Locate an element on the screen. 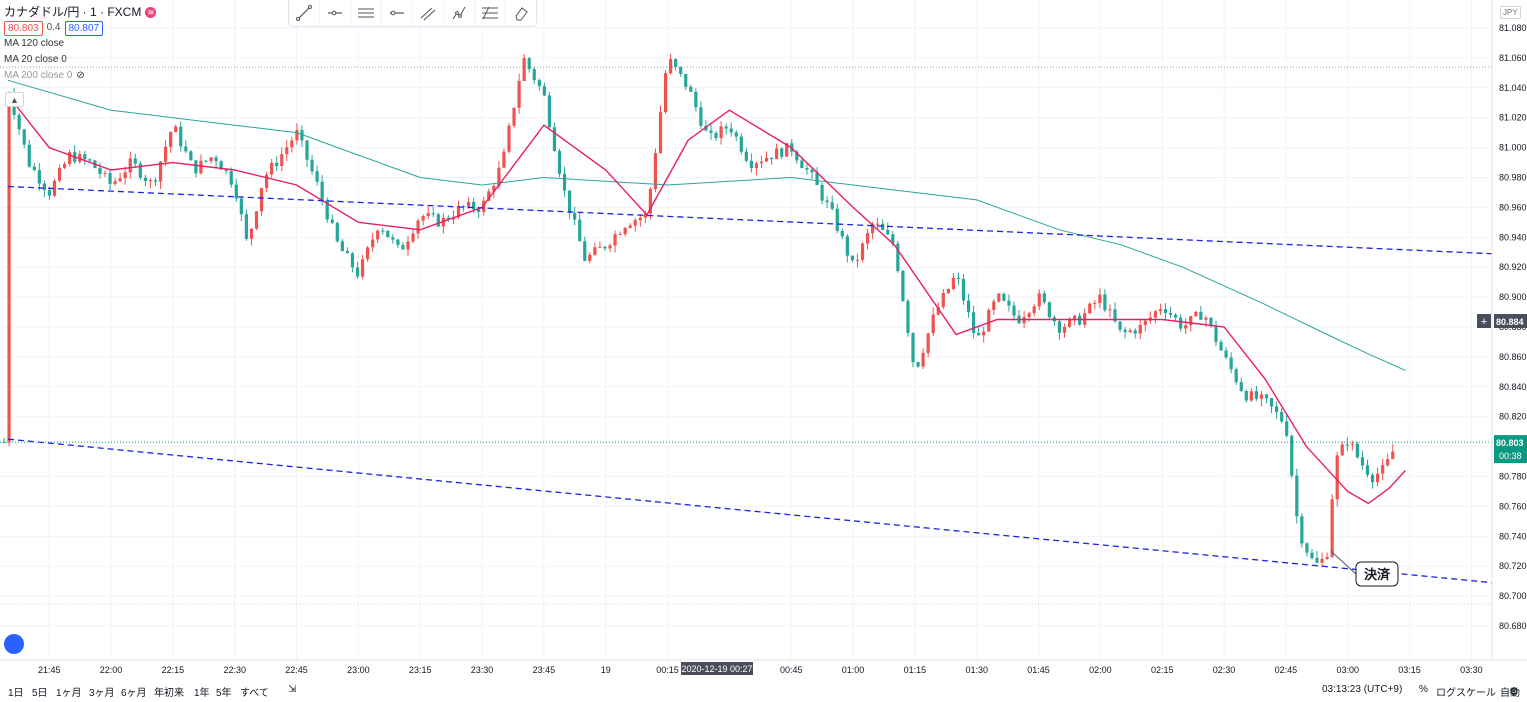 This screenshot has width=1527, height=702. horizontal-line-icon is located at coordinates (397, 13).